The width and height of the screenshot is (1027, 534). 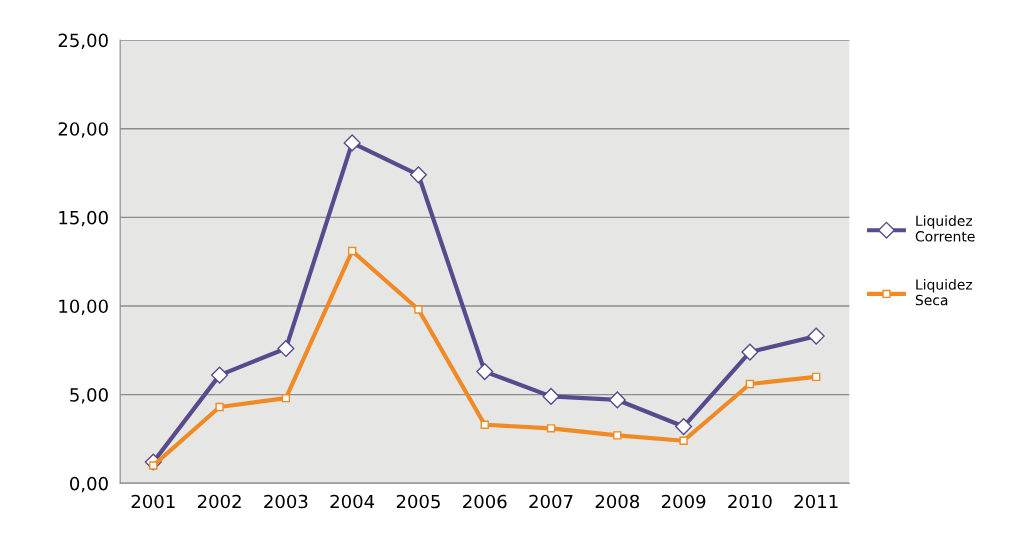 What do you see at coordinates (485, 501) in the screenshot?
I see `x-tick-label: 2006` at bounding box center [485, 501].